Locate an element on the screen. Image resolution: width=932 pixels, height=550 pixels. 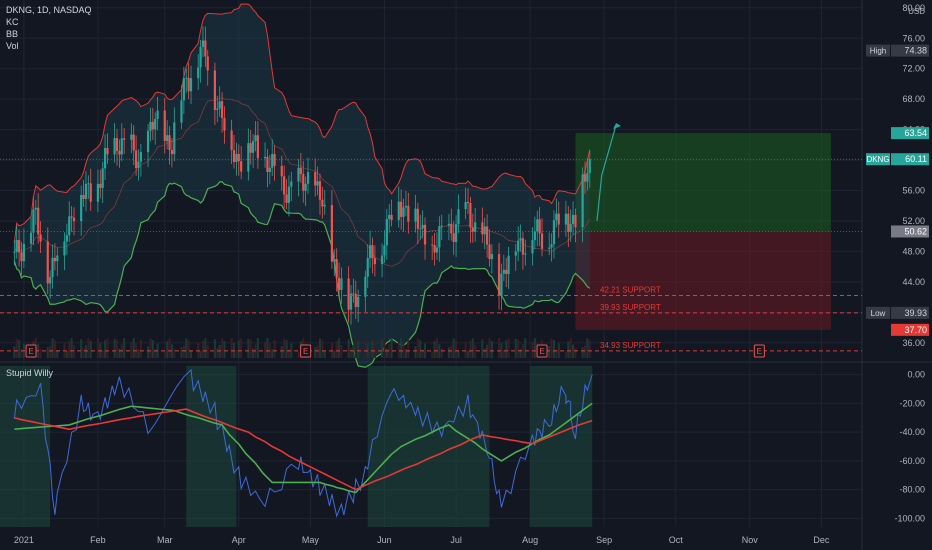
indicator-vol: Vol is located at coordinates (12, 46).